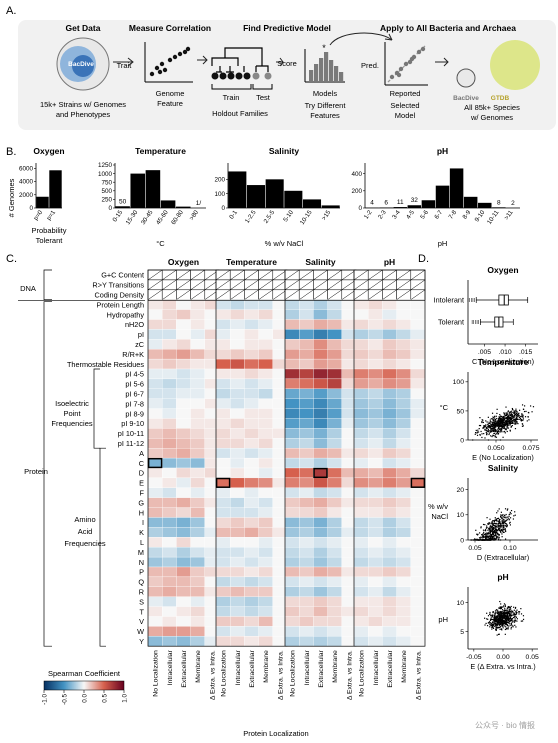 This screenshot has width=558, height=743. I want to click on tree-leaf, so click(215, 76).